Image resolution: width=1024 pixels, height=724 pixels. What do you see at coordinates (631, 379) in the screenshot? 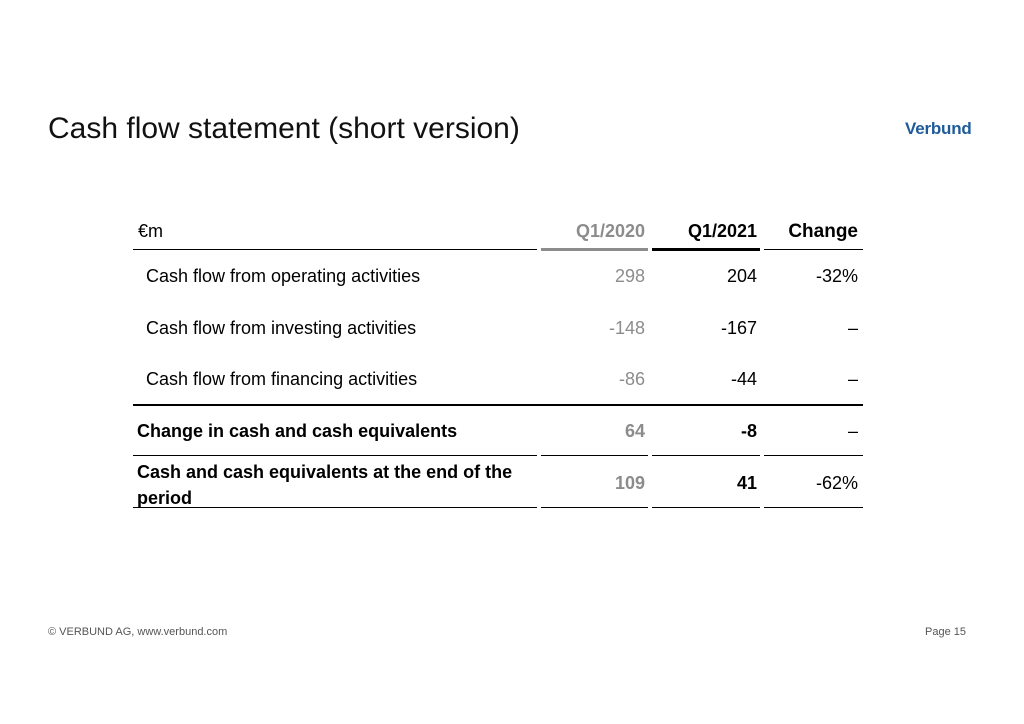
I see `value-financing-q1-2020: -86` at bounding box center [631, 379].